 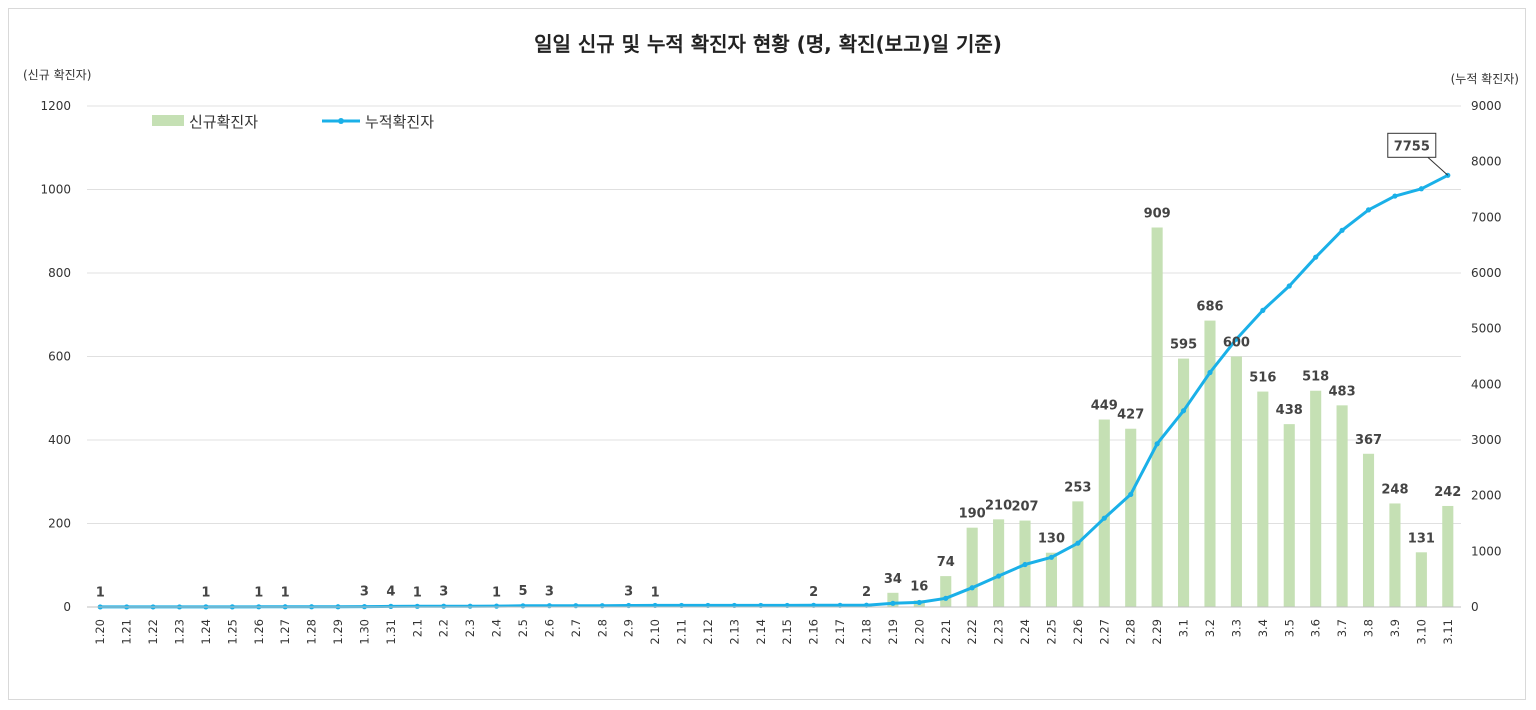 What do you see at coordinates (1077, 487) in the screenshot?
I see `bar-value-label: 253` at bounding box center [1077, 487].